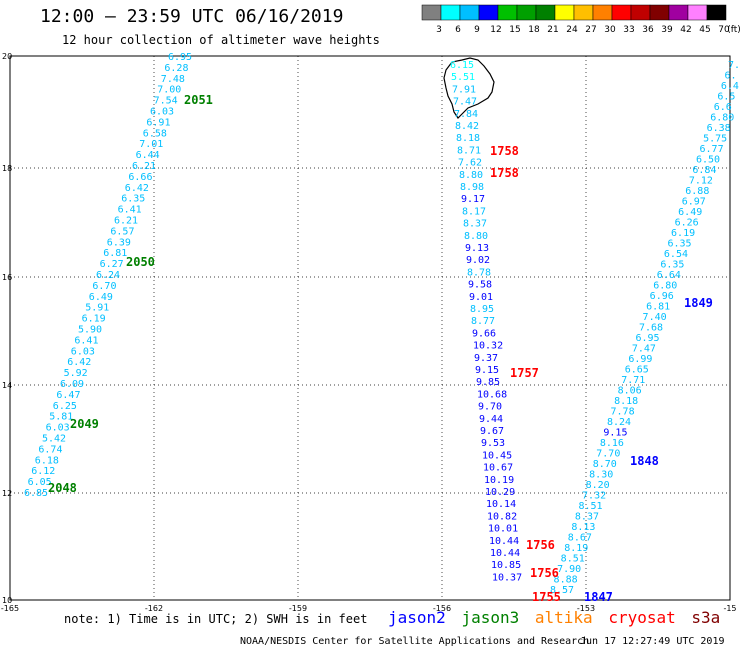 The height and width of the screenshot is (650, 740). I want to click on wave-height-label: 6.66, so click(140, 177).